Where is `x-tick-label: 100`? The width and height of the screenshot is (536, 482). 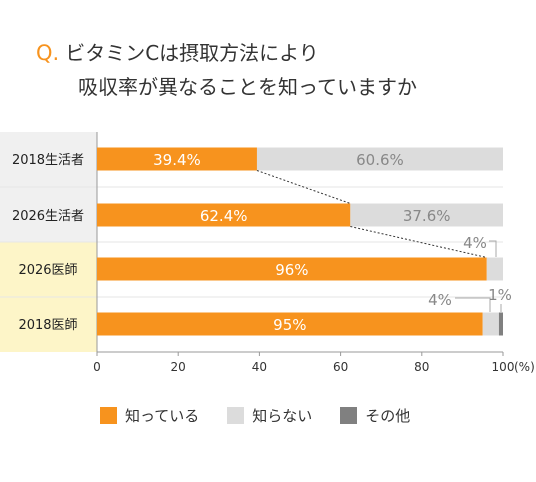
x-tick-label: 100 is located at coordinates (503, 367).